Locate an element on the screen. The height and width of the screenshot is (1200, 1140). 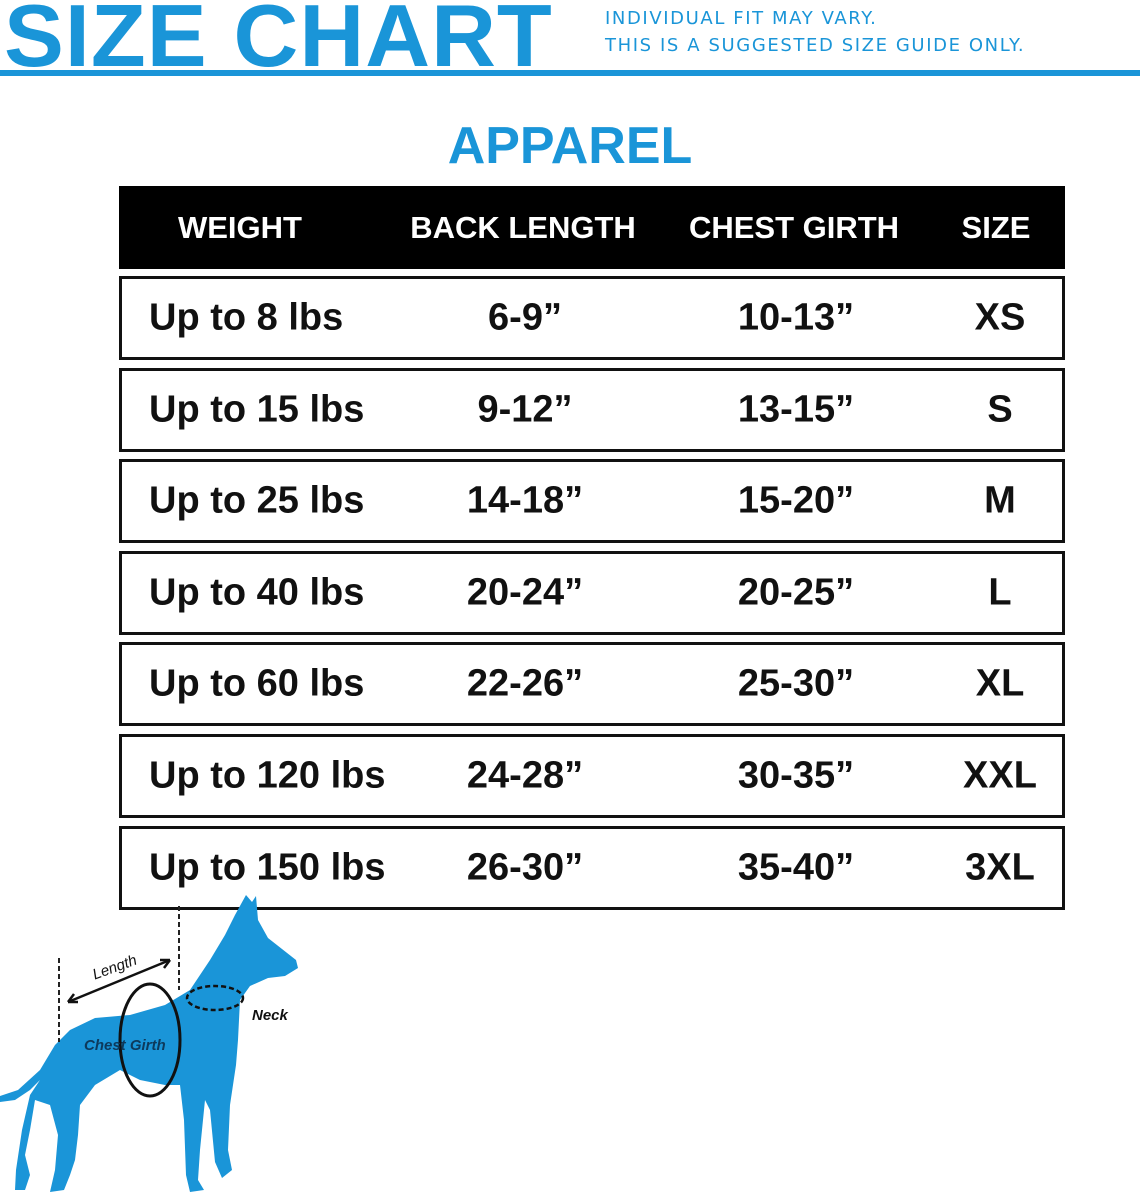
size-cell: M is located at coordinates (1000, 500).